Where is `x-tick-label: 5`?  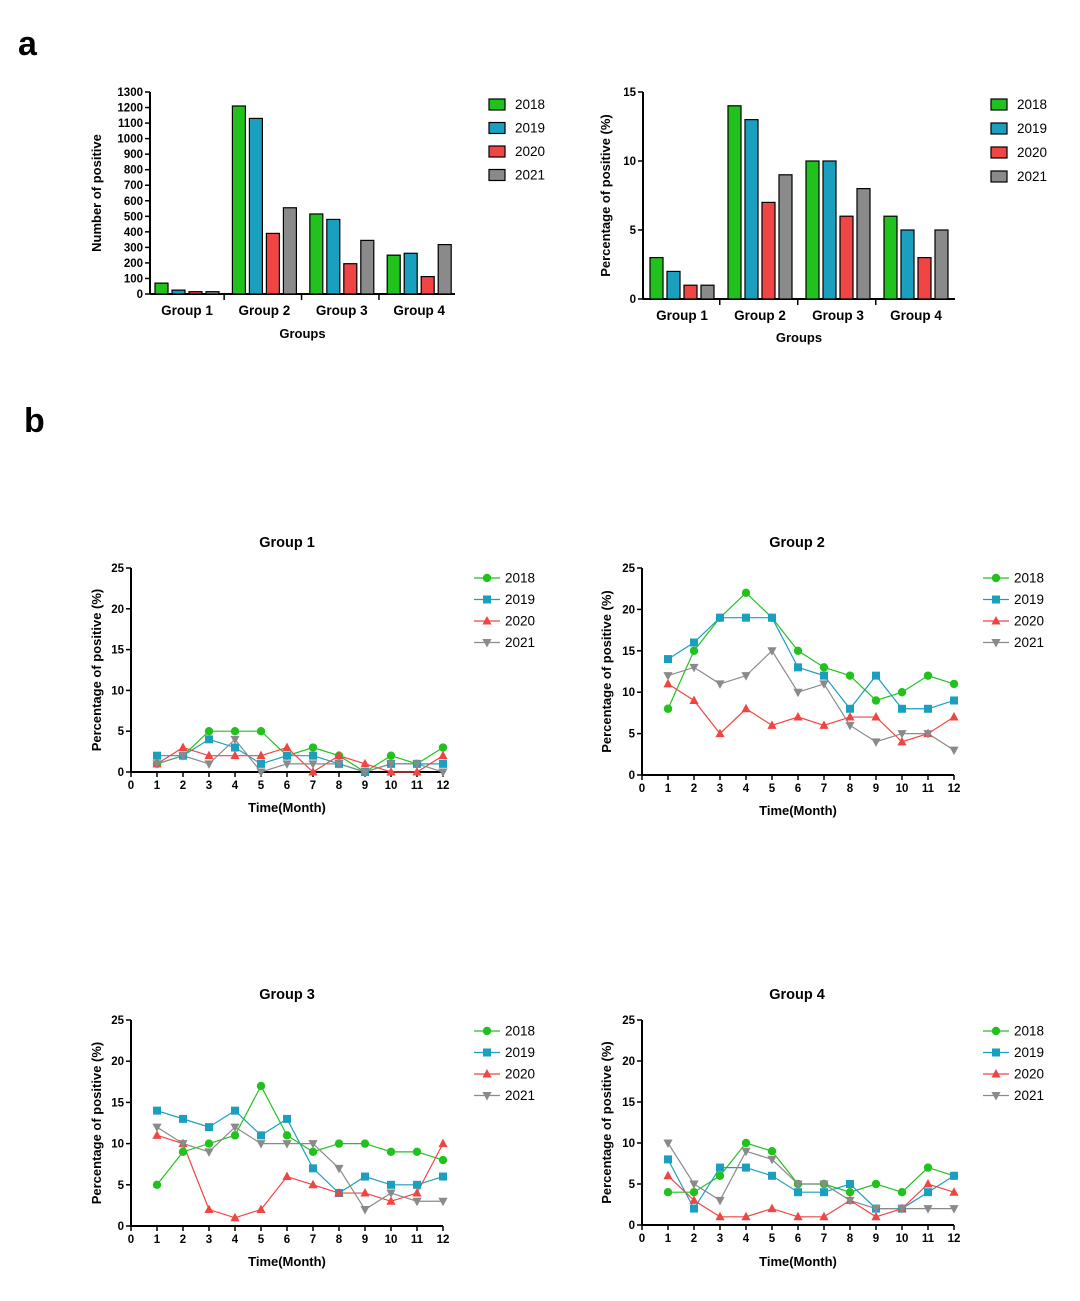 x-tick-label: 5 is located at coordinates (261, 786).